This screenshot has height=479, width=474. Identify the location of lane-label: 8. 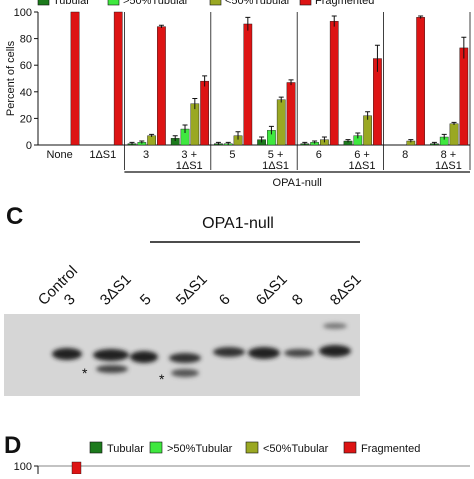
(298, 300).